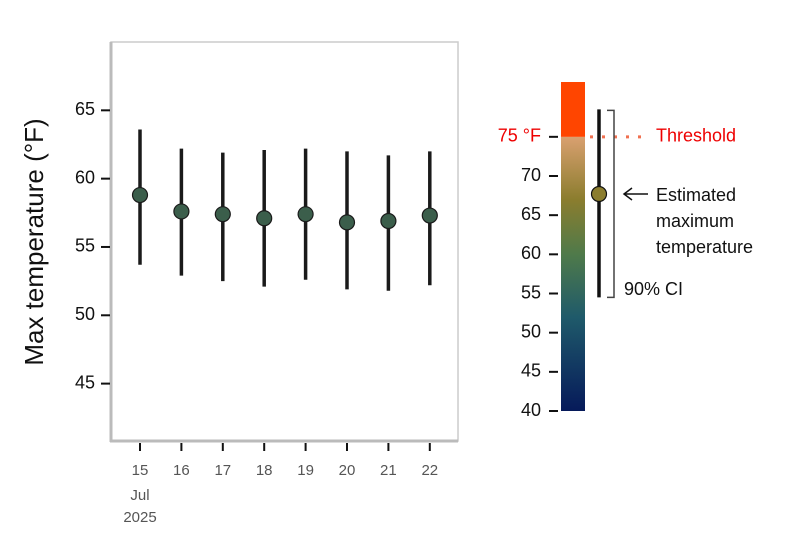 This screenshot has height=555, width=800. Describe the element at coordinates (531, 253) in the screenshot. I see `legend-tick-label: 60` at that location.